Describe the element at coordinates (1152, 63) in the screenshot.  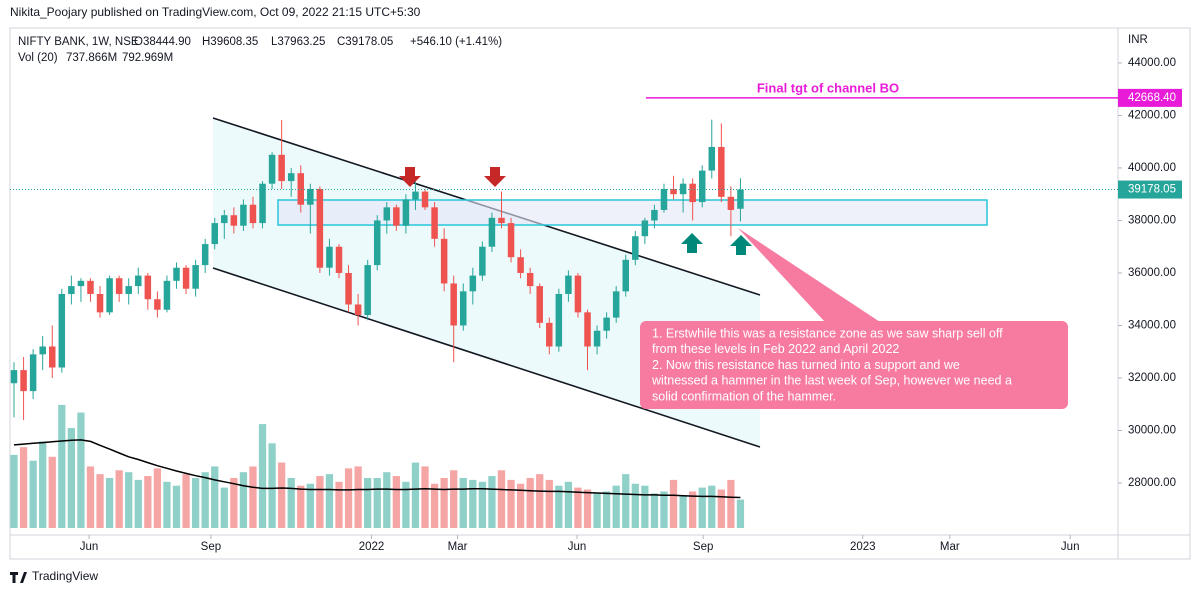
I see `y-tick-label: 44000.00` at that location.